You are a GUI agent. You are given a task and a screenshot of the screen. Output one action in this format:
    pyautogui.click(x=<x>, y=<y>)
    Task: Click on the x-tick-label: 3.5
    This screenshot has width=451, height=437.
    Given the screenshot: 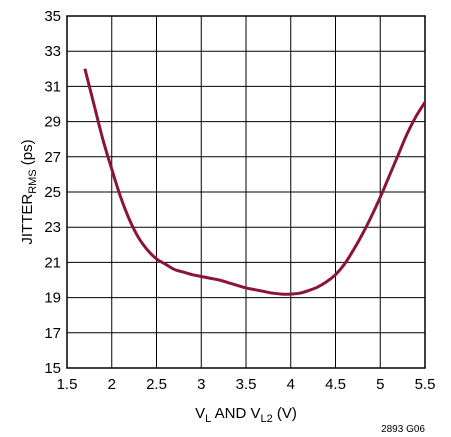 What is the action you would take?
    pyautogui.click(x=246, y=384)
    